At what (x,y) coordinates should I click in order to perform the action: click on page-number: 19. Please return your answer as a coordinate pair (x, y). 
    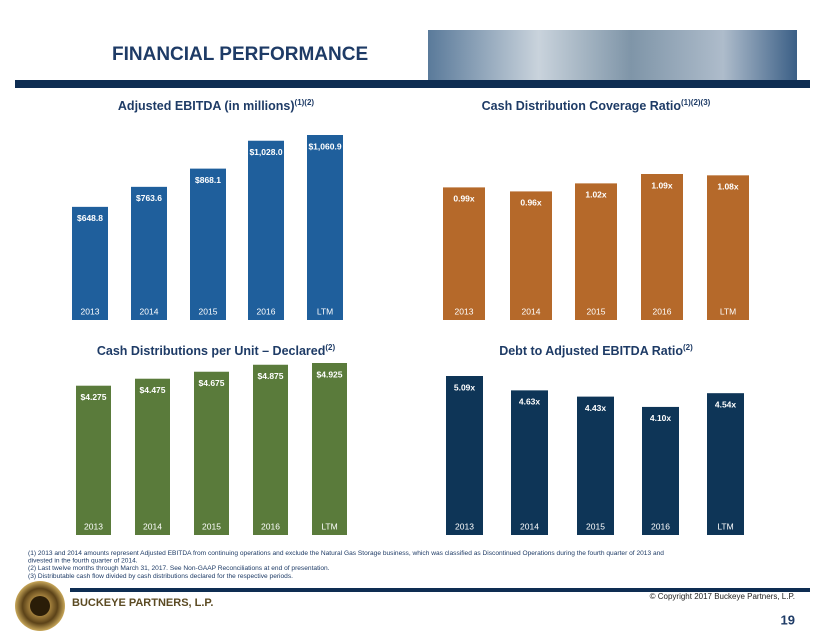
    Looking at the image, I should click on (788, 619).